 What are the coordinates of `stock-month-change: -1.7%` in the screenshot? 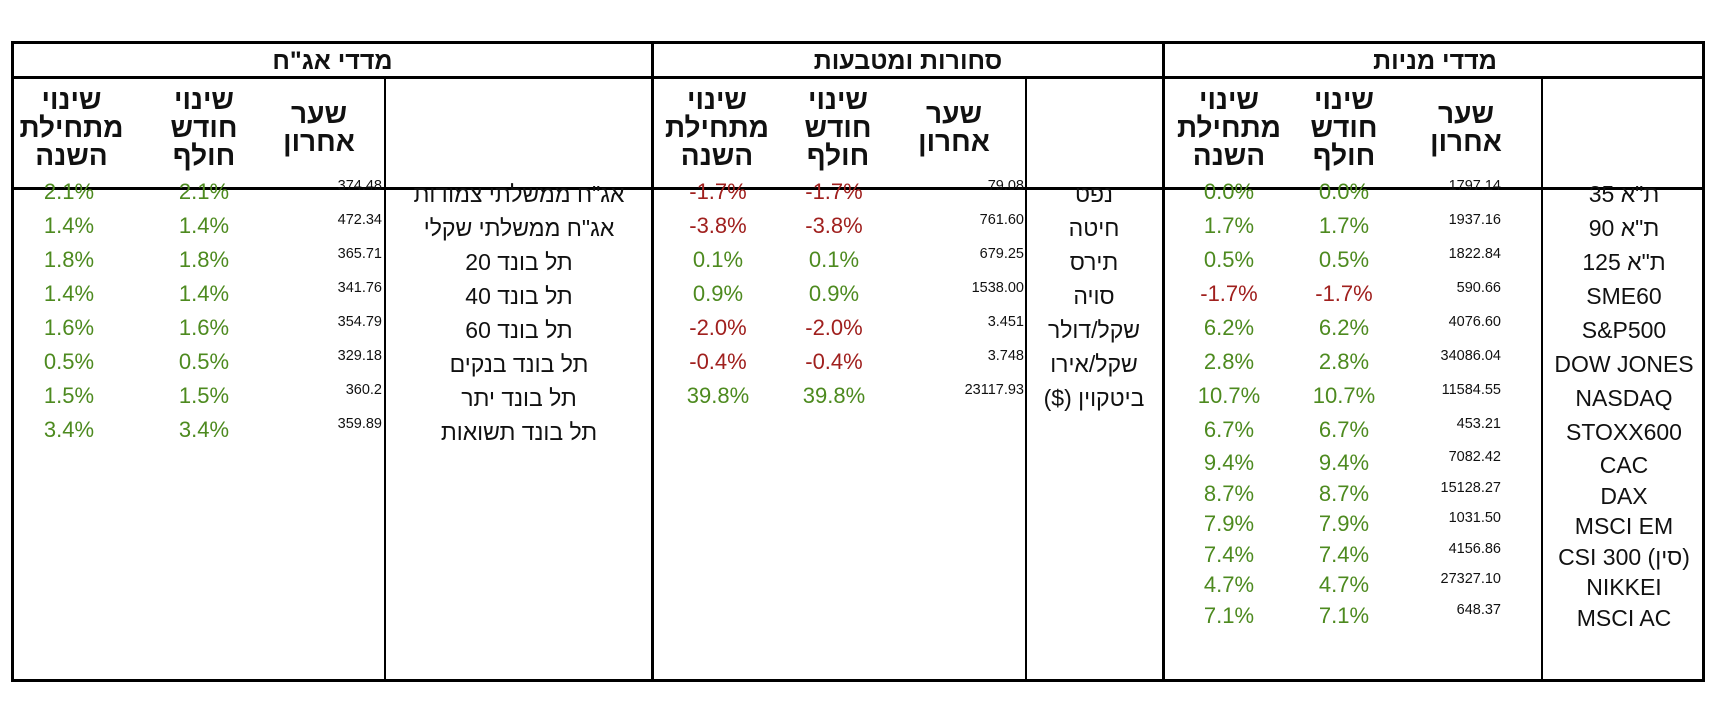 It's located at (1344, 293).